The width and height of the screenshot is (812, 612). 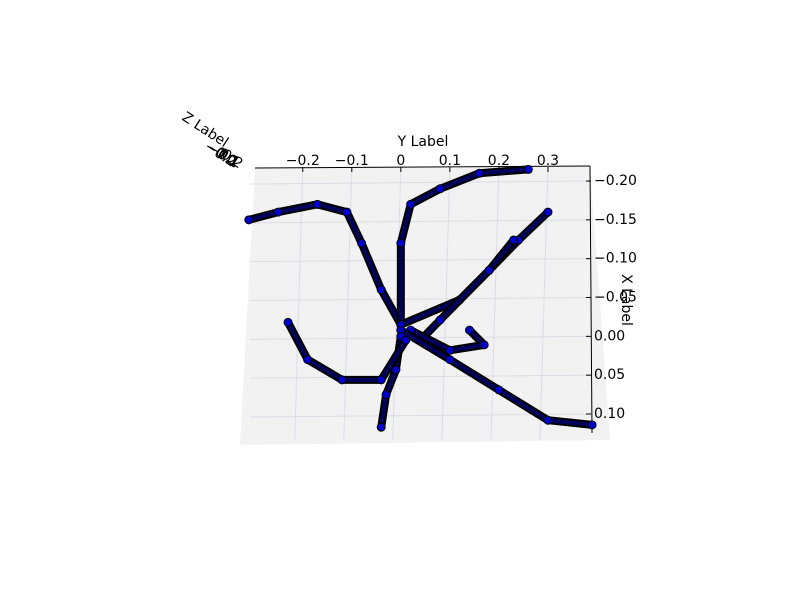 What do you see at coordinates (303, 161) in the screenshot?
I see `y-tick-label: −0.2` at bounding box center [303, 161].